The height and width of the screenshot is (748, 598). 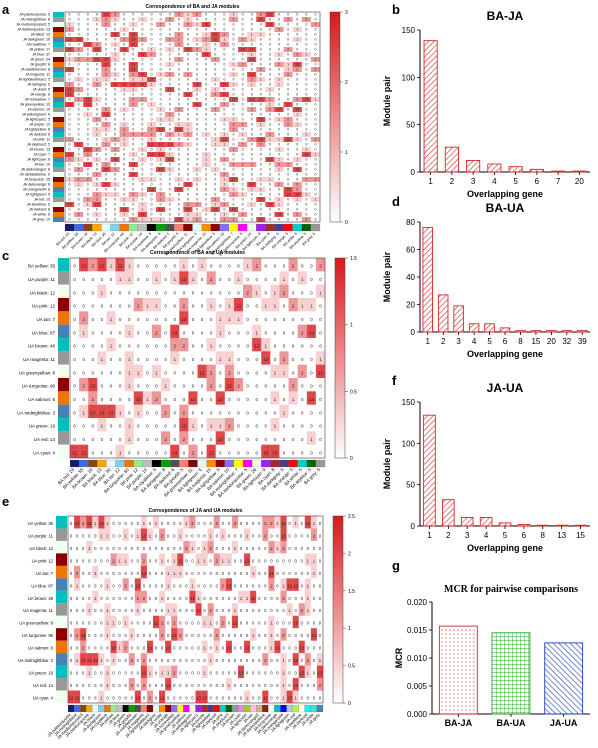 I want to click on row-label: JA brown: 13, so click(x=39, y=150).